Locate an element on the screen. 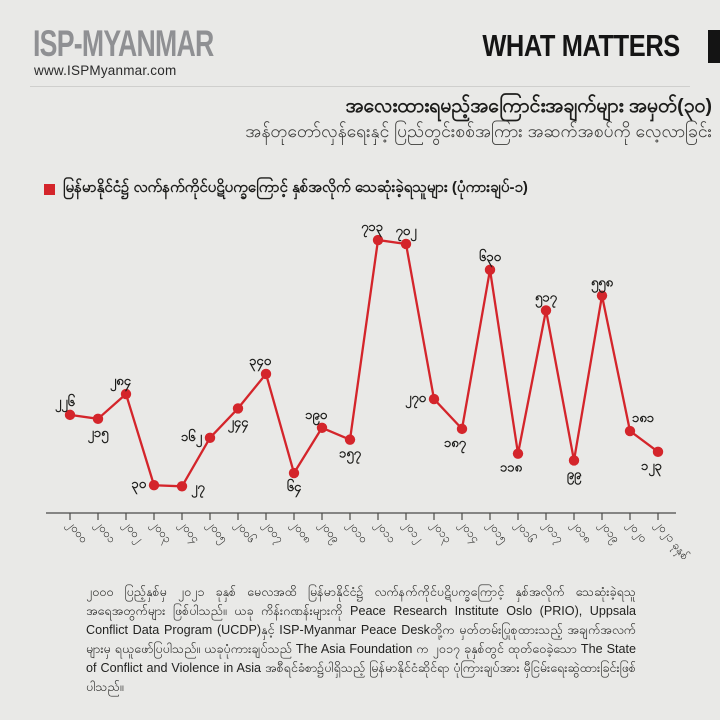 The width and height of the screenshot is (720, 720). data-point-2016 is located at coordinates (518, 453).